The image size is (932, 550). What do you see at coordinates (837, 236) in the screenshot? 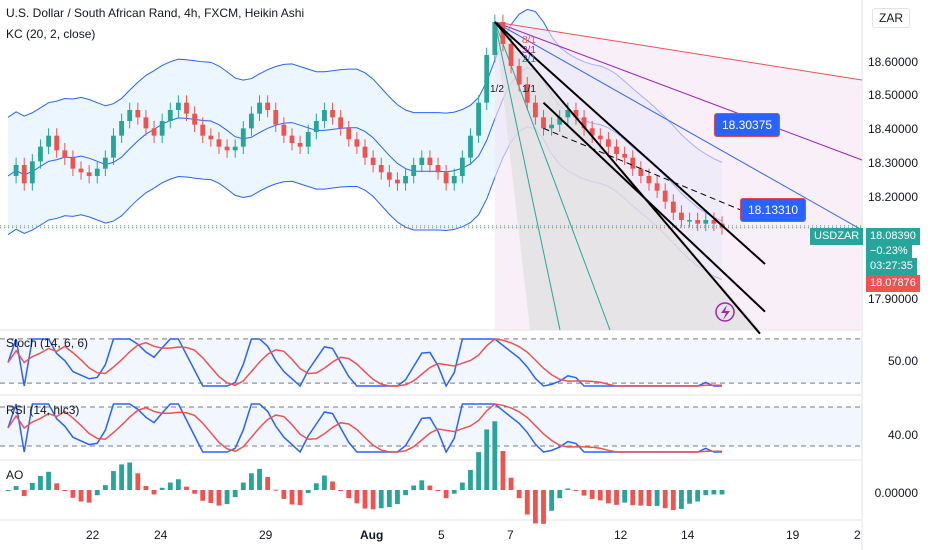
I see `symbol-tag: USDZAR` at bounding box center [837, 236].